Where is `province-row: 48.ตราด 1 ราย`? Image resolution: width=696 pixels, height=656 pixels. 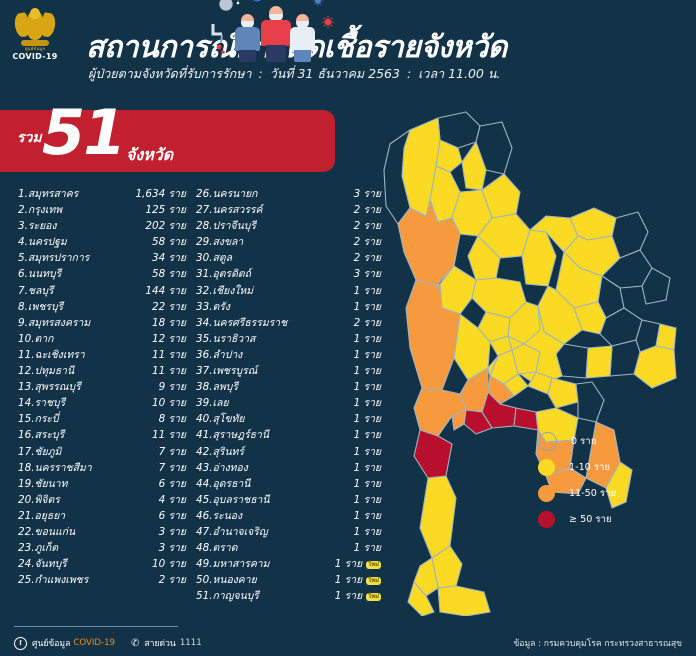
province-row: 48.ตราด 1 ราย is located at coordinates (288, 547).